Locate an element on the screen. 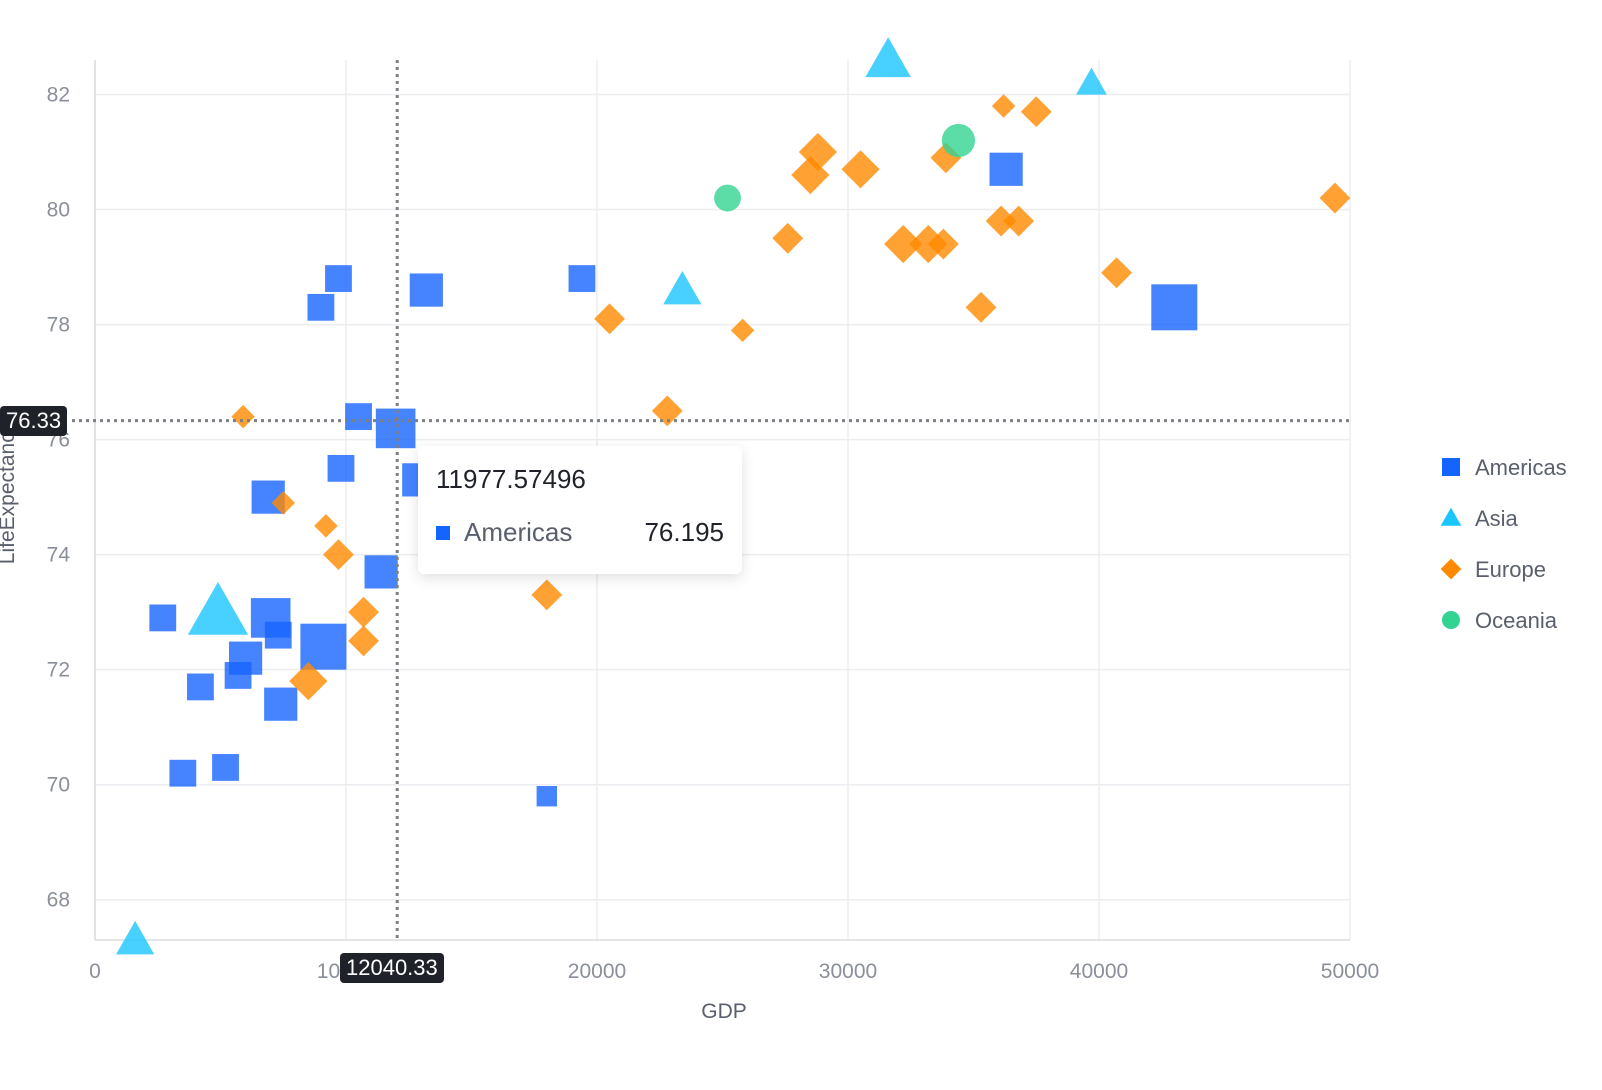 The image size is (1602, 1090). series-oceania is located at coordinates (845, 167).